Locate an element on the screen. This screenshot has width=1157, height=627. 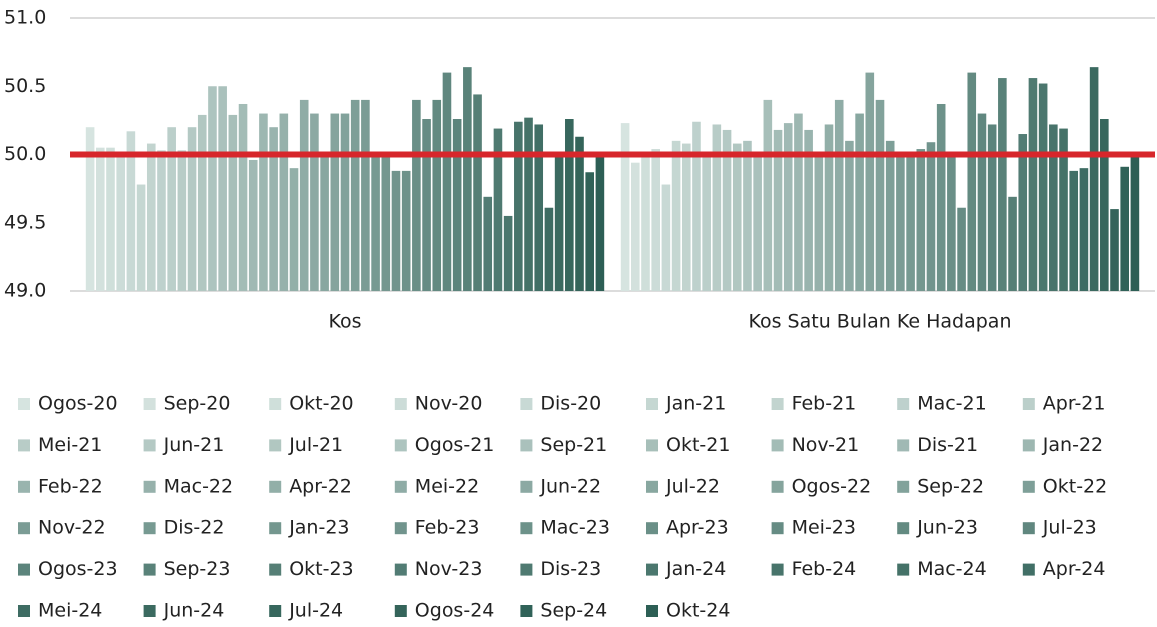
legend-label: Jun-21 is located at coordinates (194, 445).